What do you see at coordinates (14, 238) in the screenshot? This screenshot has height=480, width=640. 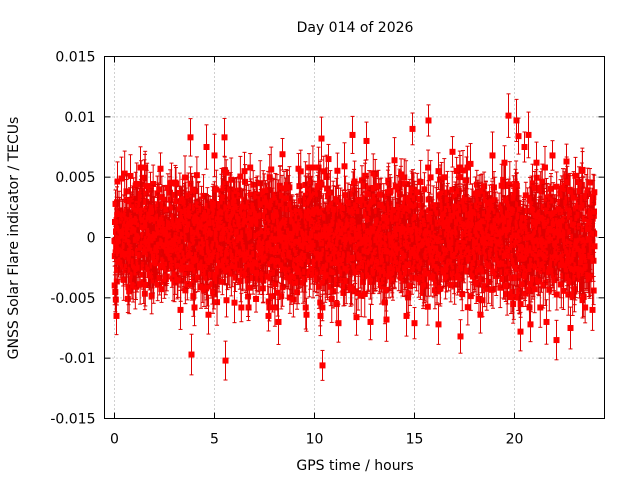 I see `y-axis-label: GNSS Solar Flare indicator / TECUs` at bounding box center [14, 238].